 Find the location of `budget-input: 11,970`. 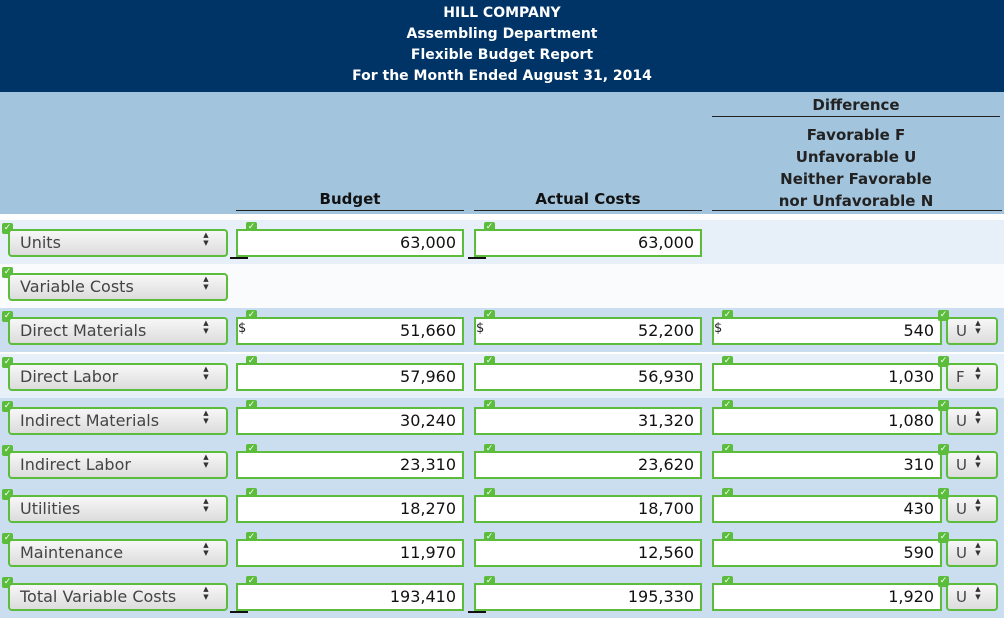

budget-input: 11,970 is located at coordinates (350, 553).